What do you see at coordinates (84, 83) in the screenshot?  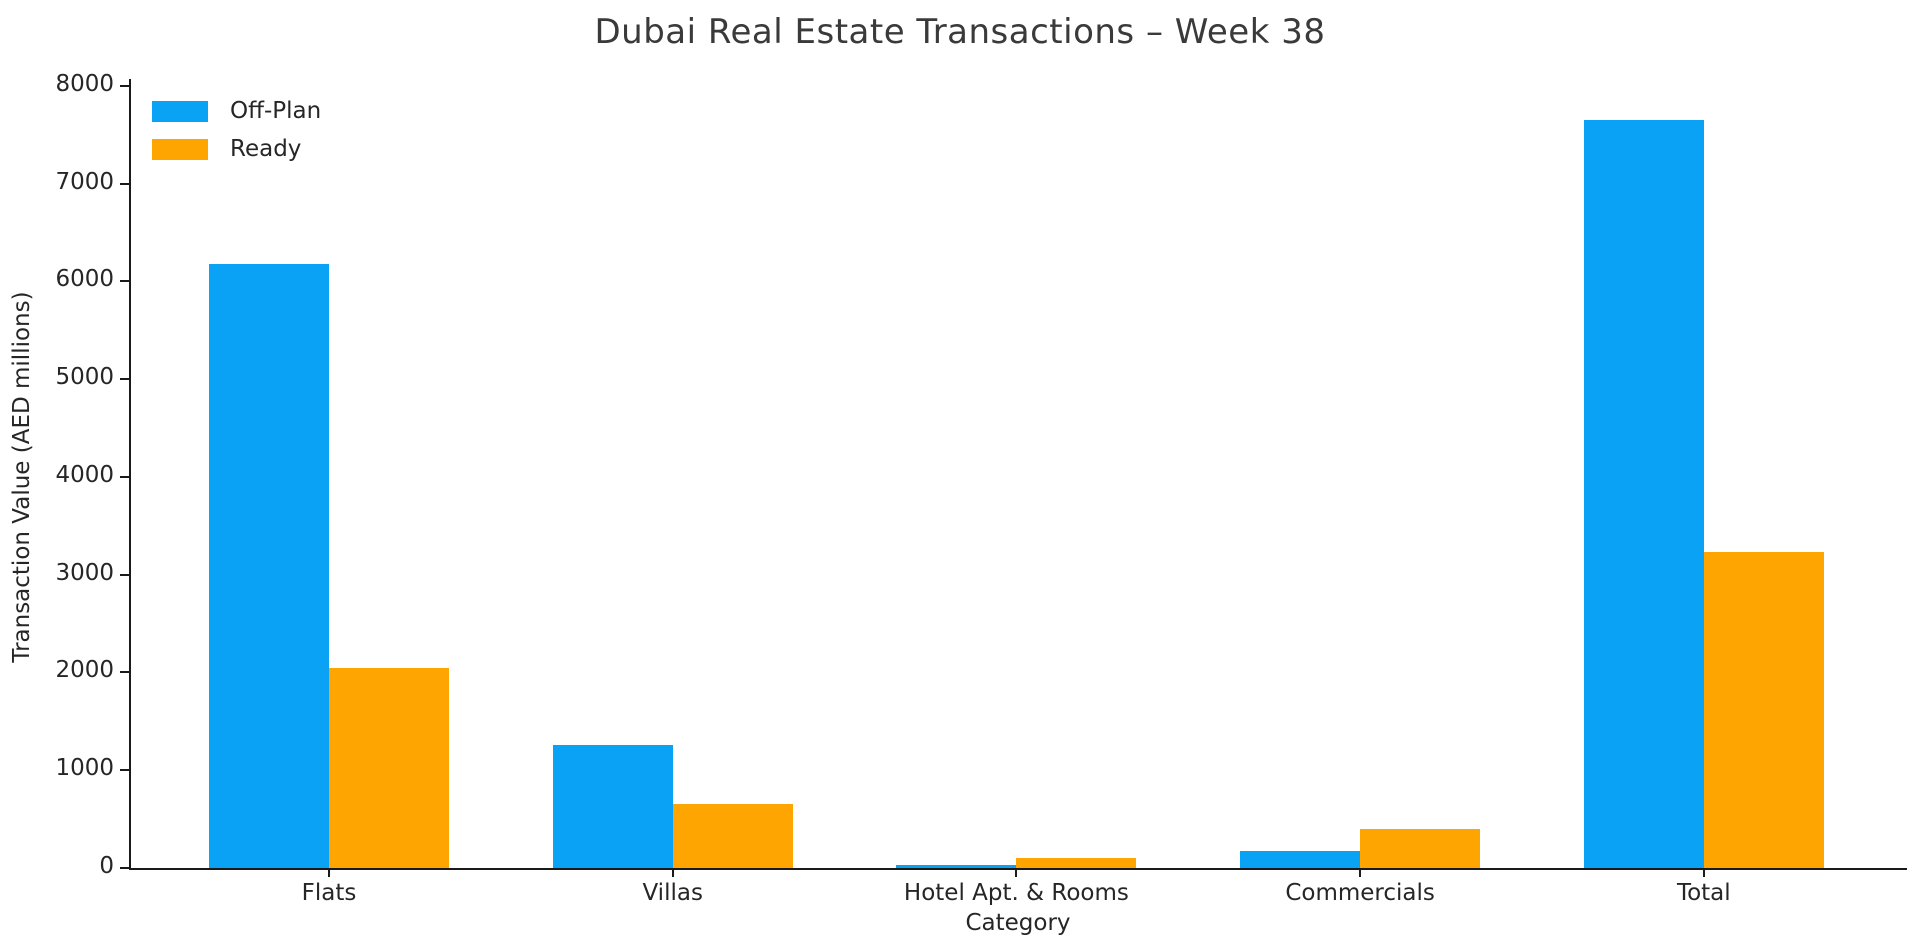 I see `y-tick-label-8000: 8000` at bounding box center [84, 83].